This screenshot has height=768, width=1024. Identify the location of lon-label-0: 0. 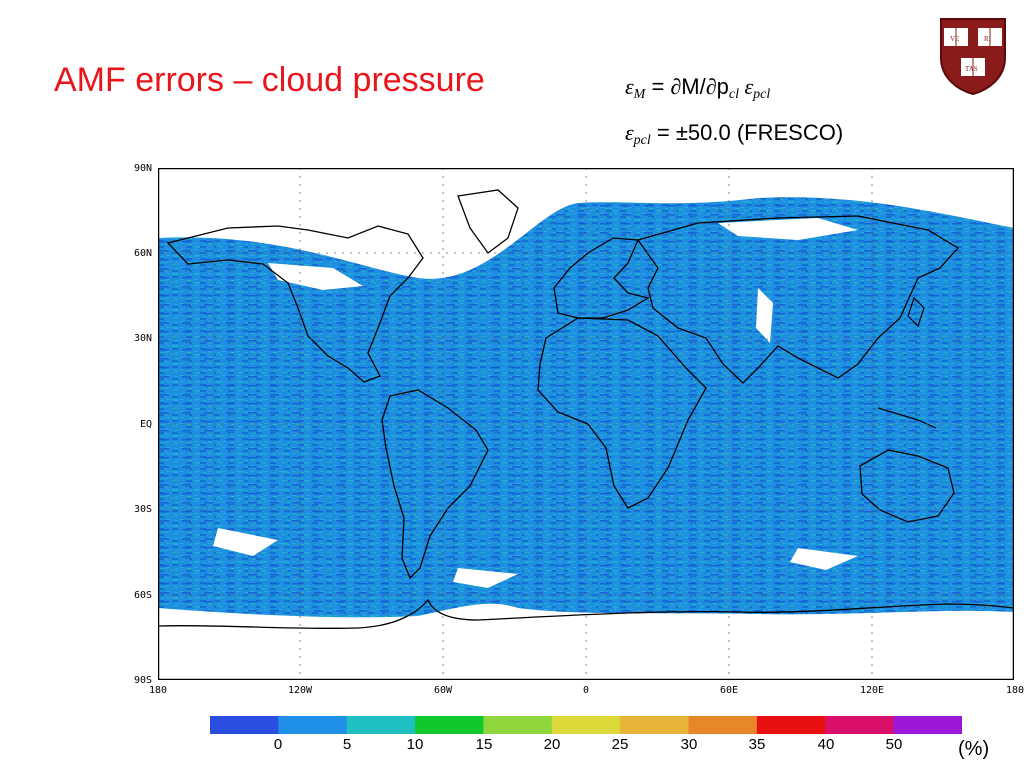
(586, 690).